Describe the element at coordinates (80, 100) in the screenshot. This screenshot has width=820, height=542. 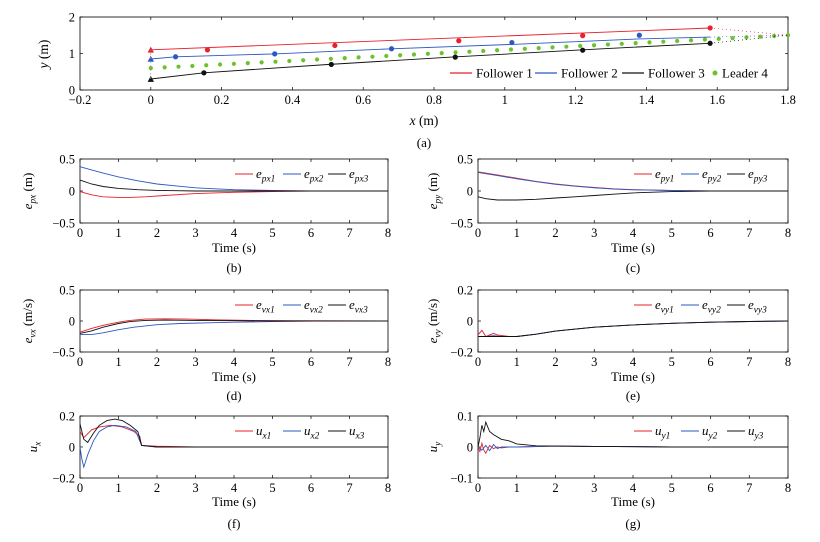
I see `x-tick-label: −0.2` at that location.